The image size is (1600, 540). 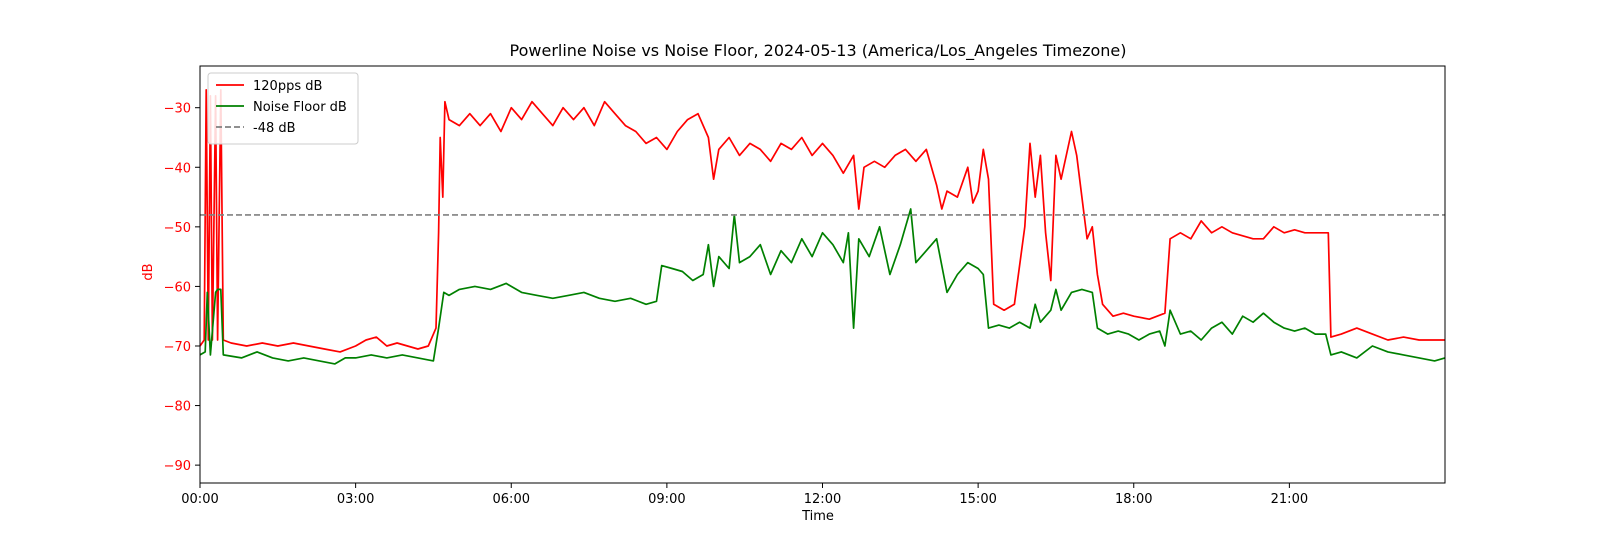 What do you see at coordinates (177, 228) in the screenshot?
I see `y-tick-label-2: −50` at bounding box center [177, 228].